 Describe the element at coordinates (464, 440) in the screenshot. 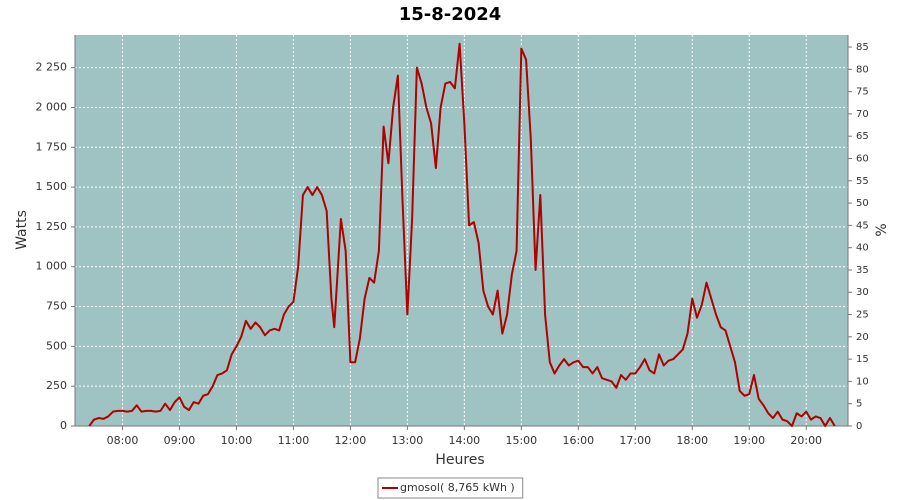

I see `x-tick-label: 14:00` at that location.